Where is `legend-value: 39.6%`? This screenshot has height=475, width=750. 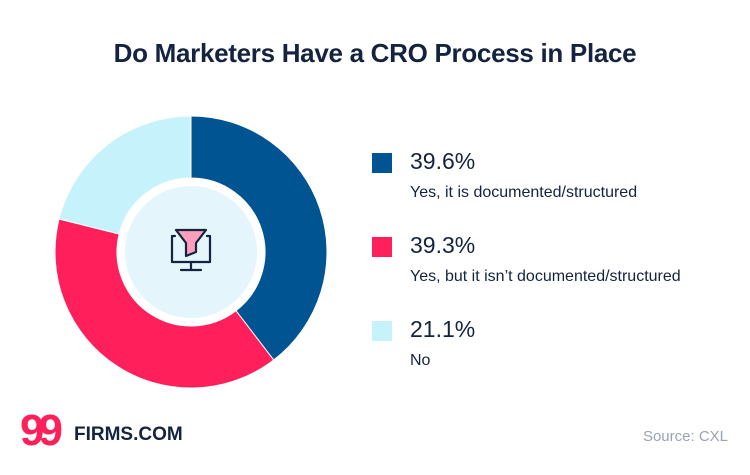
legend-value: 39.6% is located at coordinates (443, 161).